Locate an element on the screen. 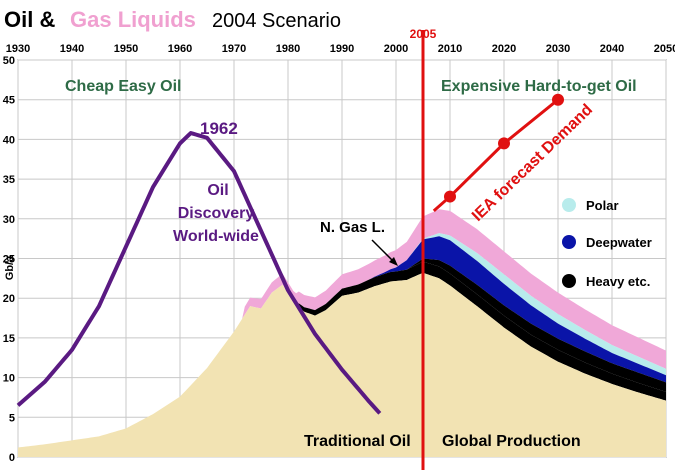 Image resolution: width=675 pixels, height=473 pixels. legend-label-deepwater: Deepwater is located at coordinates (619, 242).